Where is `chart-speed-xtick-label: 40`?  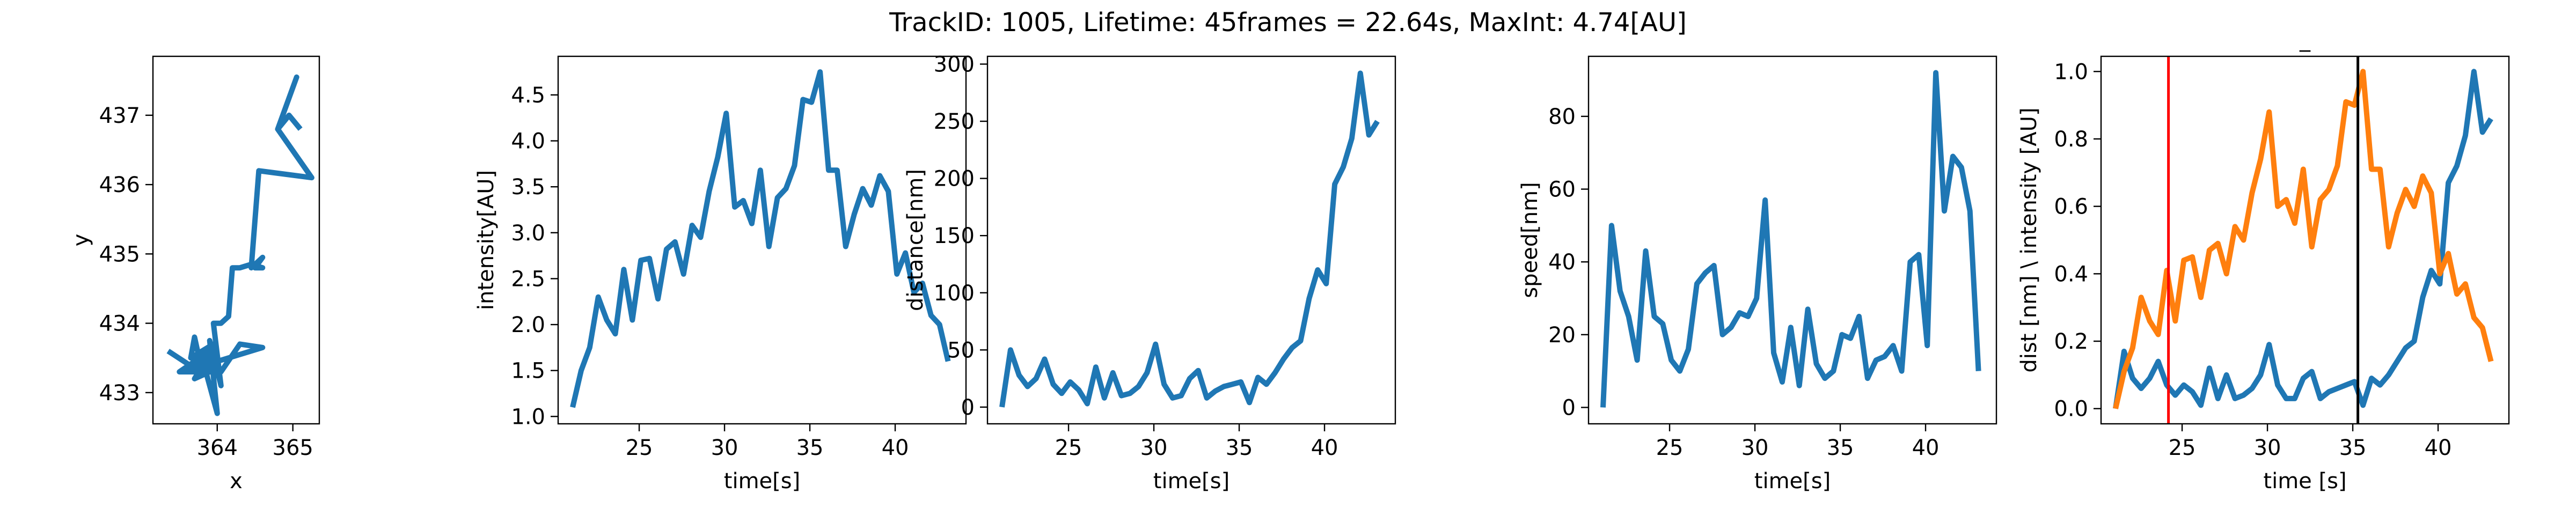 chart-speed-xtick-label: 40 is located at coordinates (1926, 448).